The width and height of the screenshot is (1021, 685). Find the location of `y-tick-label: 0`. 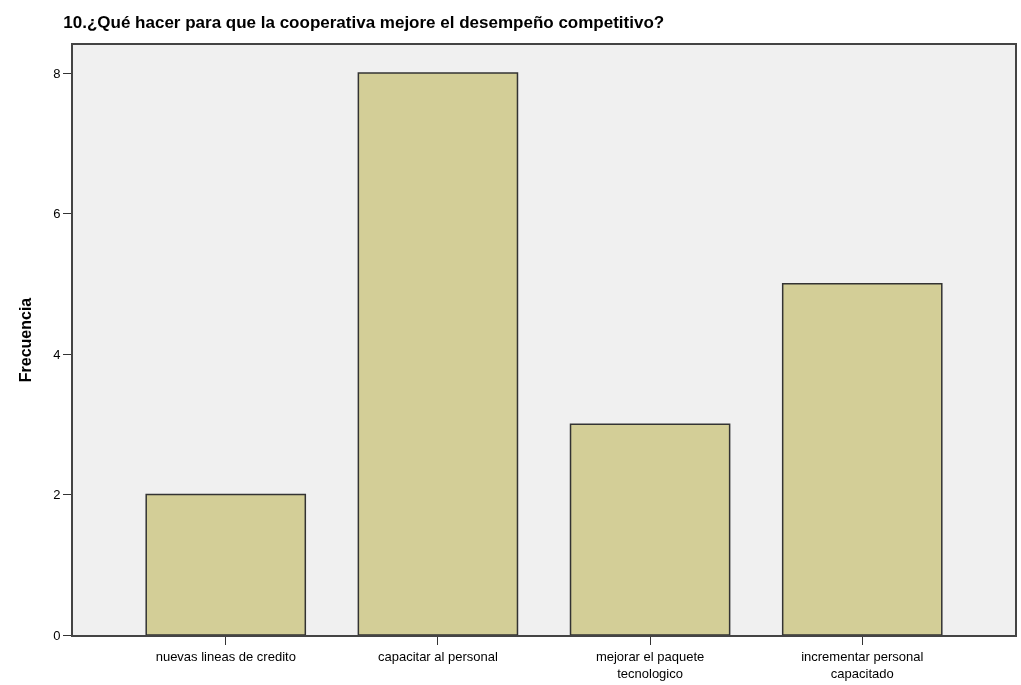

y-tick-label: 0 is located at coordinates (57, 635).